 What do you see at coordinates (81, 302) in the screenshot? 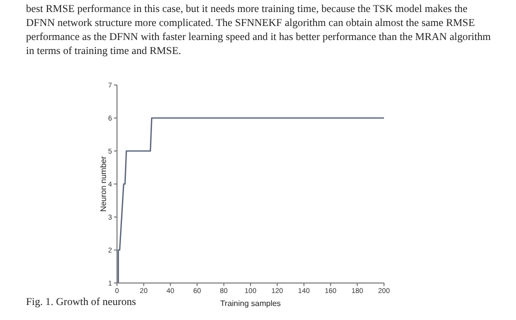
I see `caption: Fig. 1. Growth of neurons` at bounding box center [81, 302].